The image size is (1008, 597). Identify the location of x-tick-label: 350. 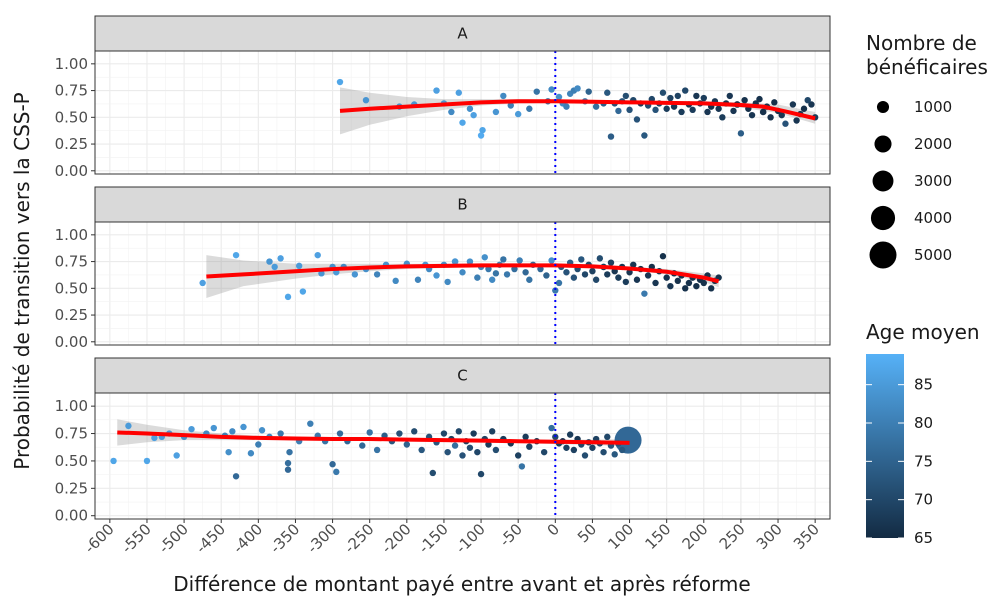
(806, 536).